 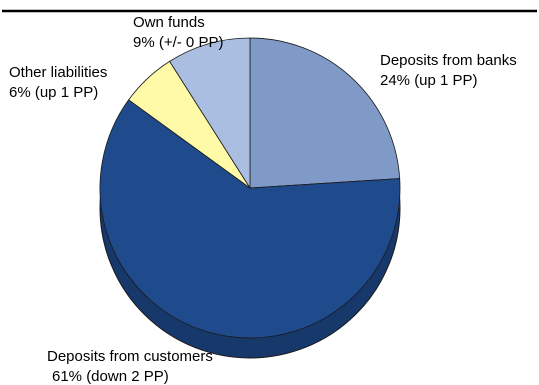 I want to click on label-deposits-customers-name: Deposits from customers, so click(x=130, y=356).